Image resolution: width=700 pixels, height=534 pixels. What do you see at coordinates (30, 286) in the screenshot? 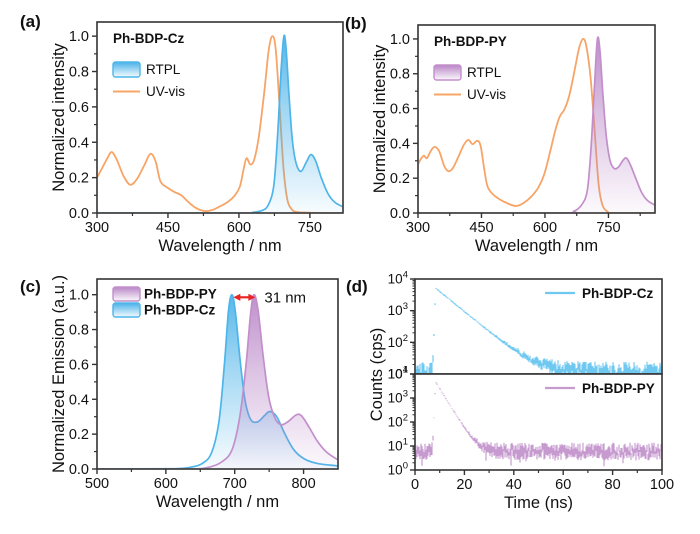
I see `panel-label-c: (c)` at bounding box center [30, 286].